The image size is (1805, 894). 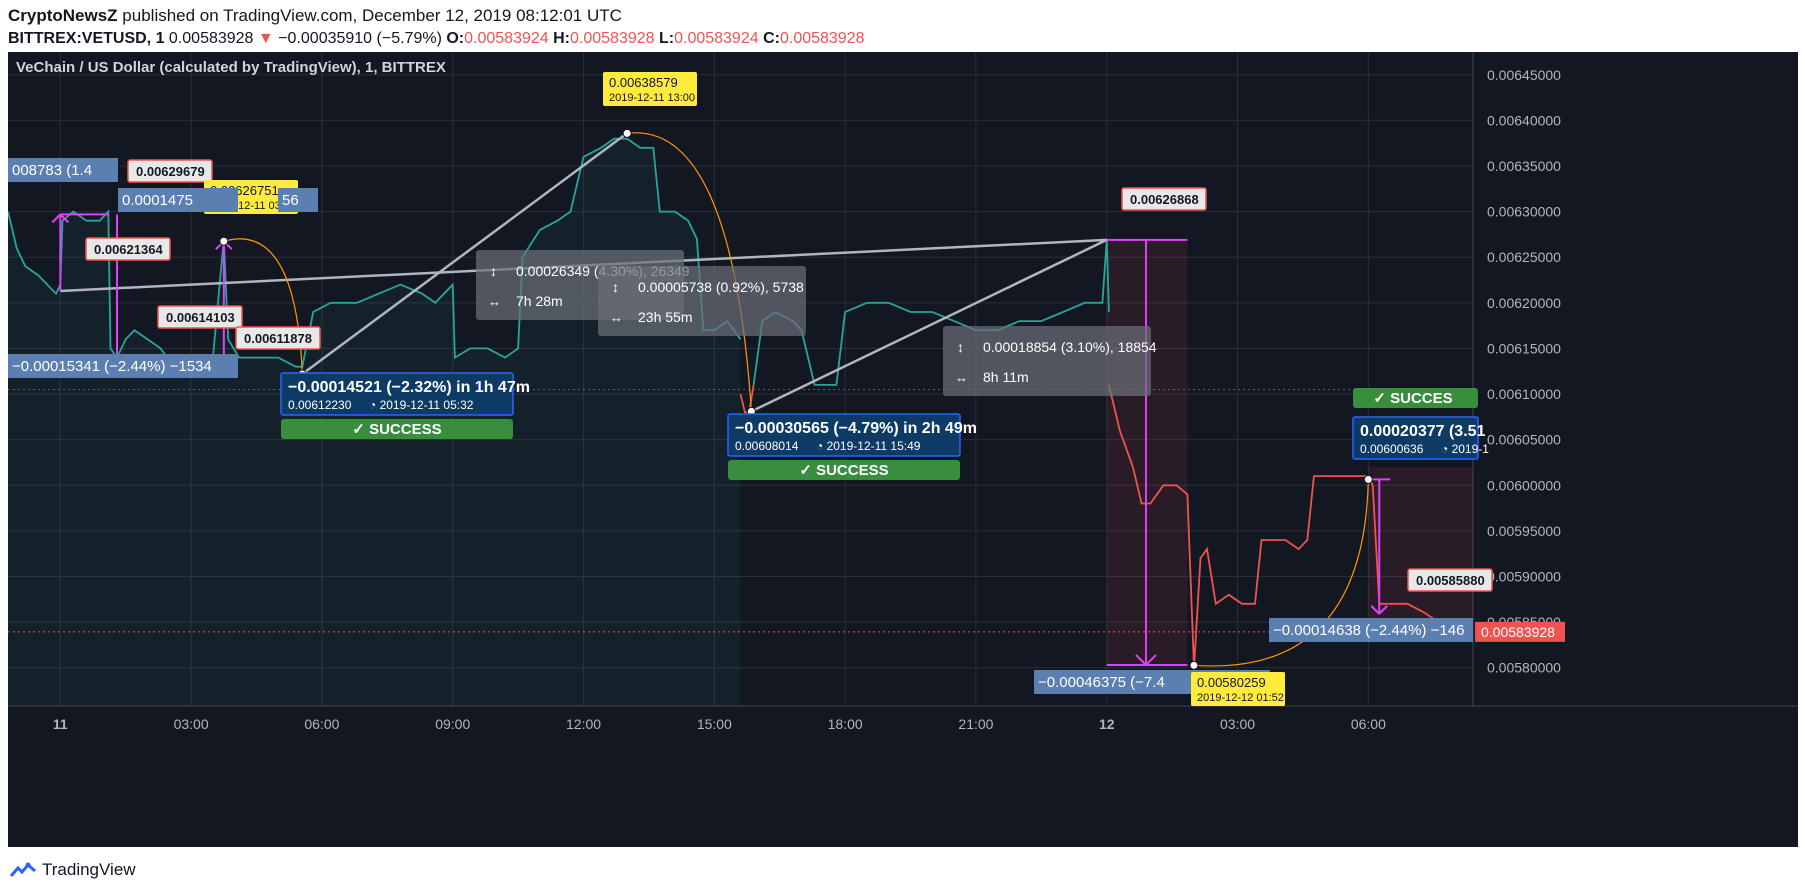 I want to click on measure-label-text: 0.0001475, so click(x=157, y=200).